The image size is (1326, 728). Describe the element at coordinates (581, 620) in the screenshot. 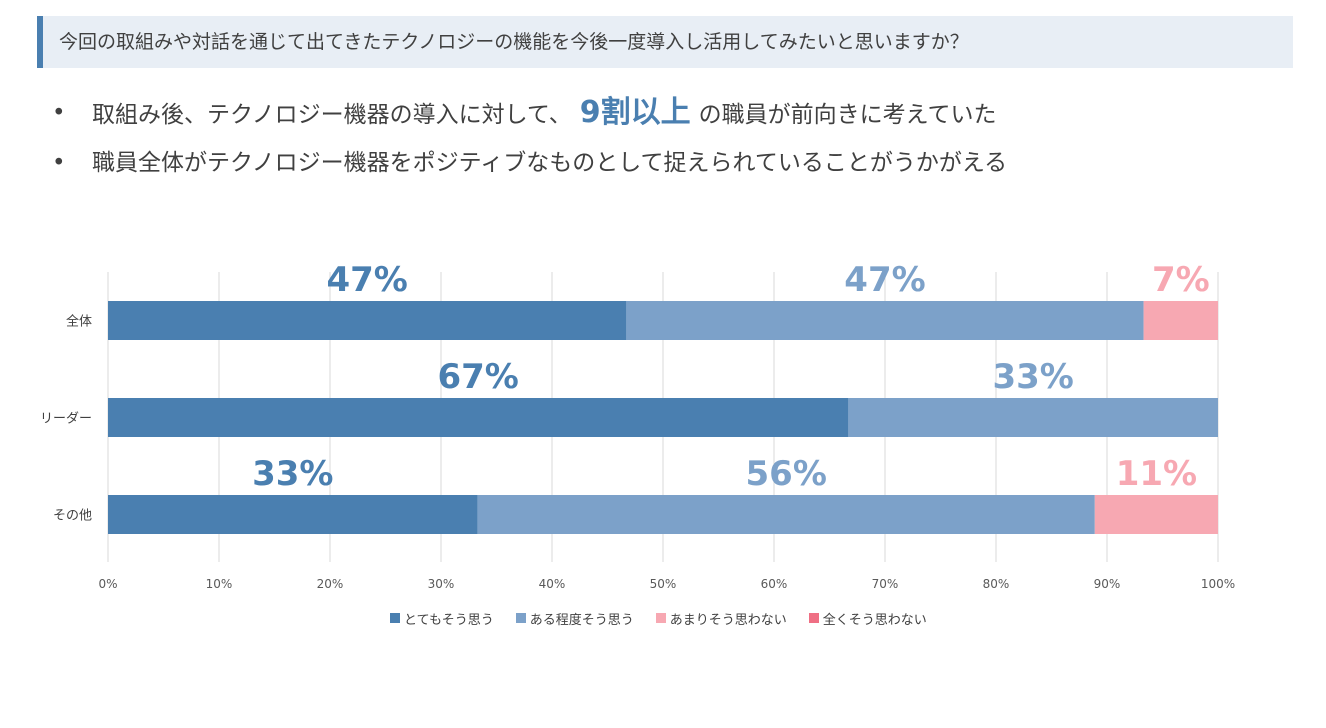

I see `legend-label: ある程度そう思う` at that location.